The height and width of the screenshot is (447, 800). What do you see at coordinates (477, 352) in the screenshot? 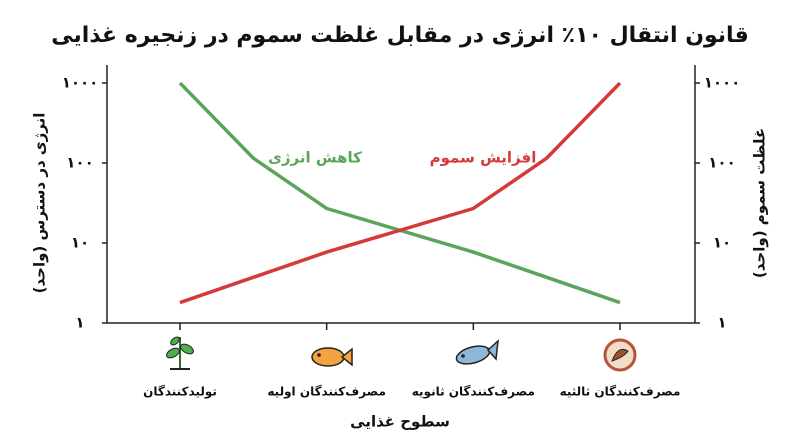
I see `icon-fish-blue` at bounding box center [477, 352].